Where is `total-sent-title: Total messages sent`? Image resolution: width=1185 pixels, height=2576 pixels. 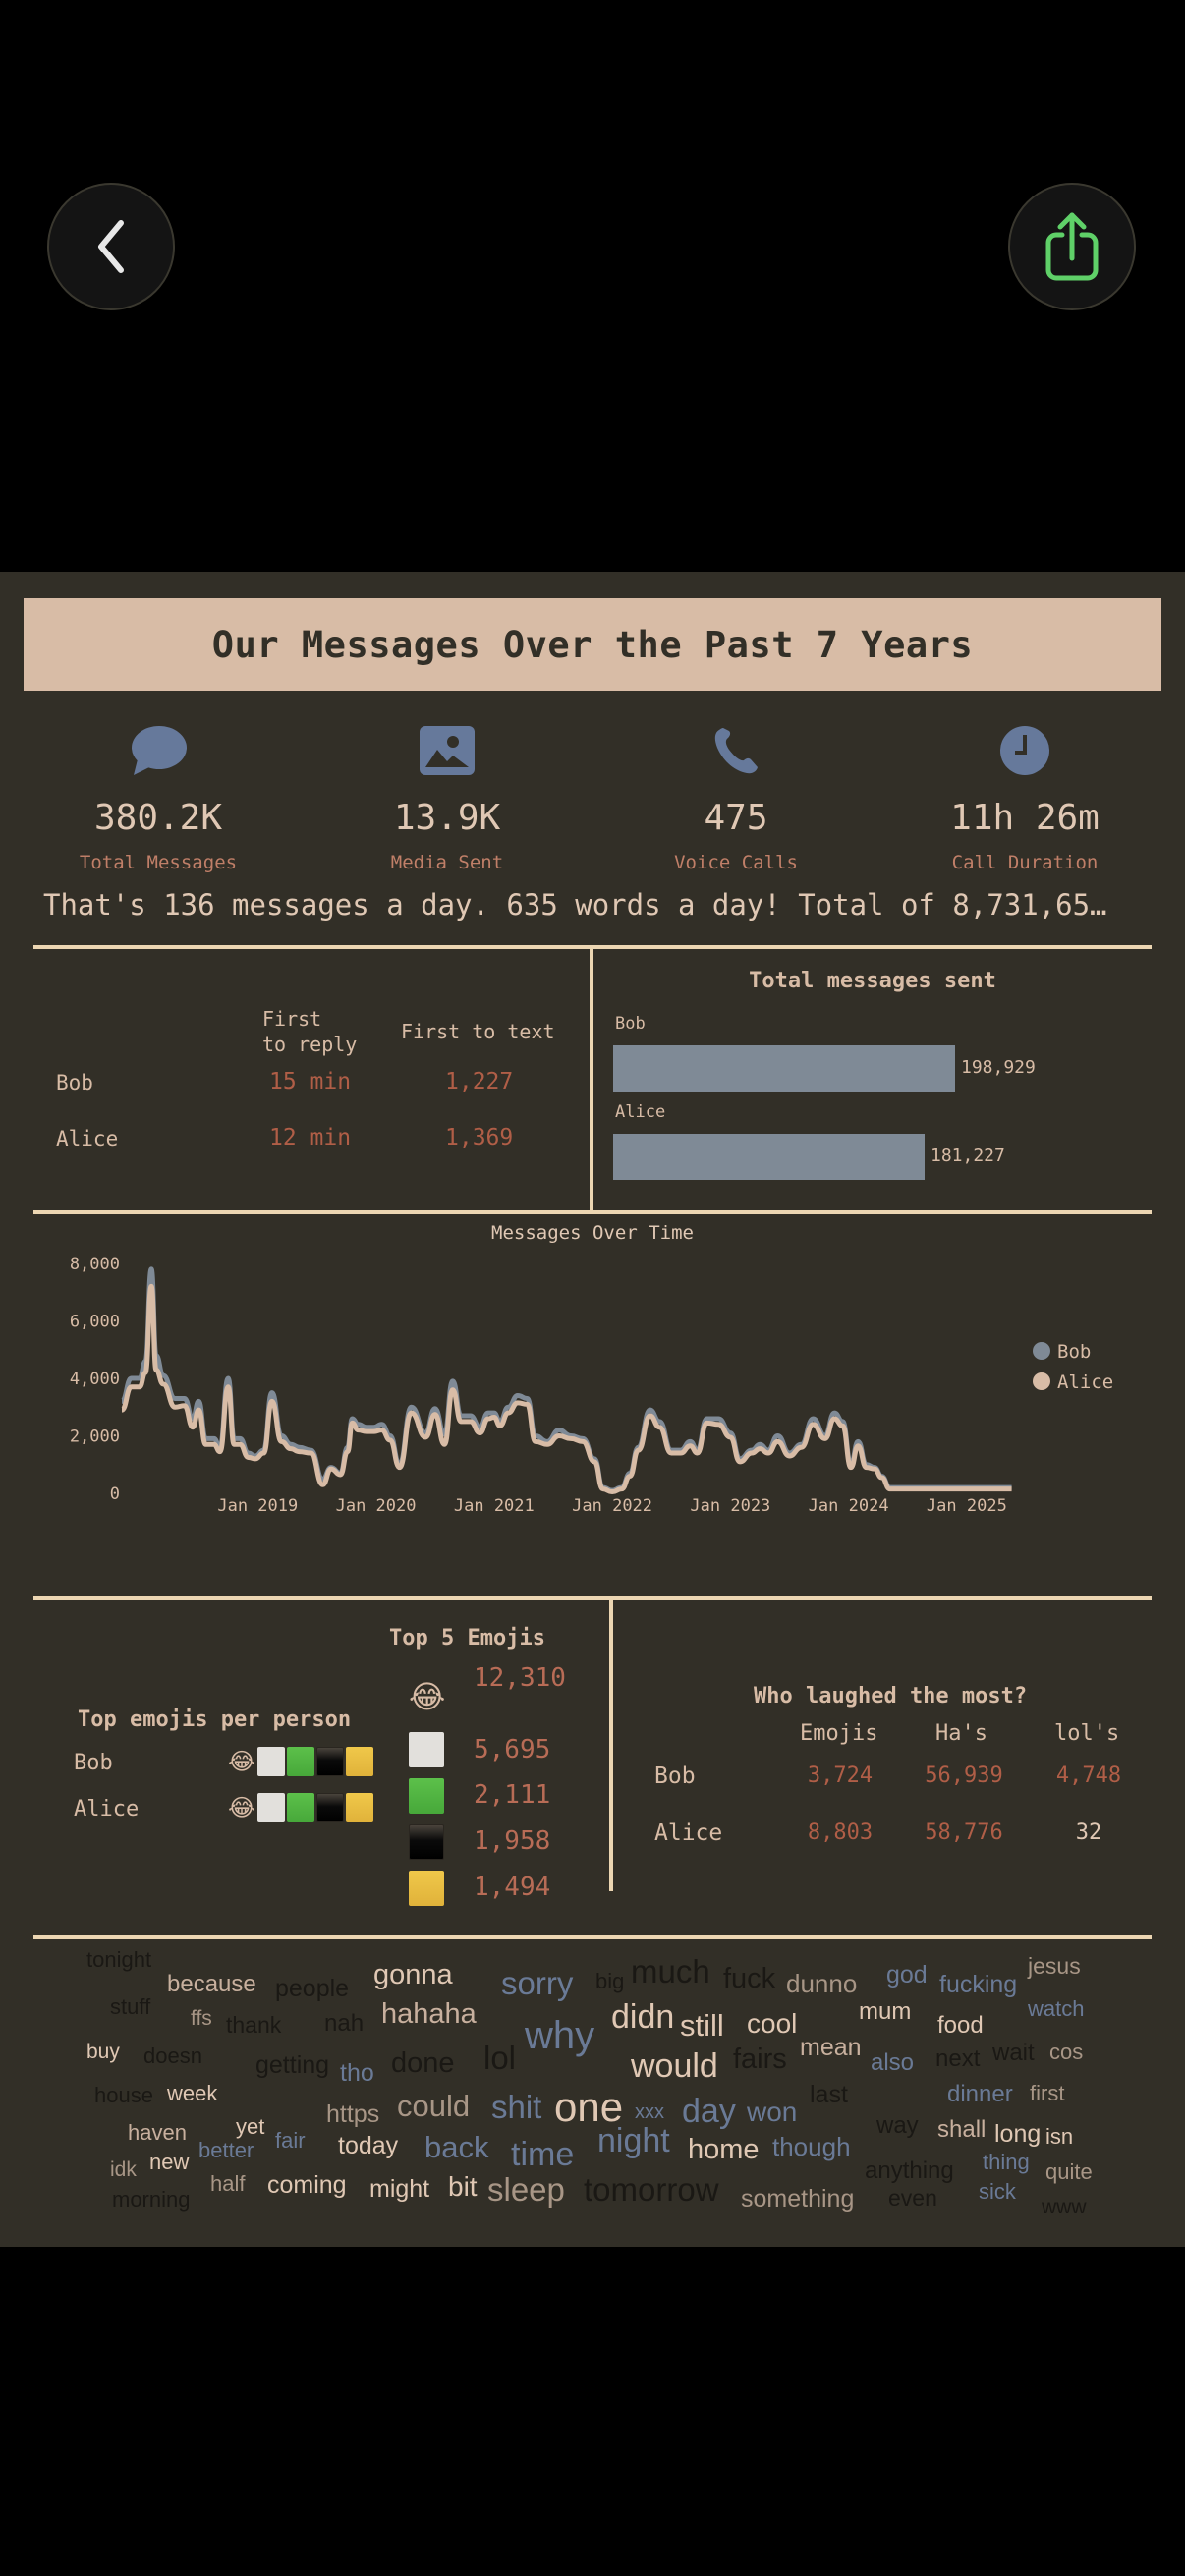
total-sent-title: Total messages sent is located at coordinates (873, 981).